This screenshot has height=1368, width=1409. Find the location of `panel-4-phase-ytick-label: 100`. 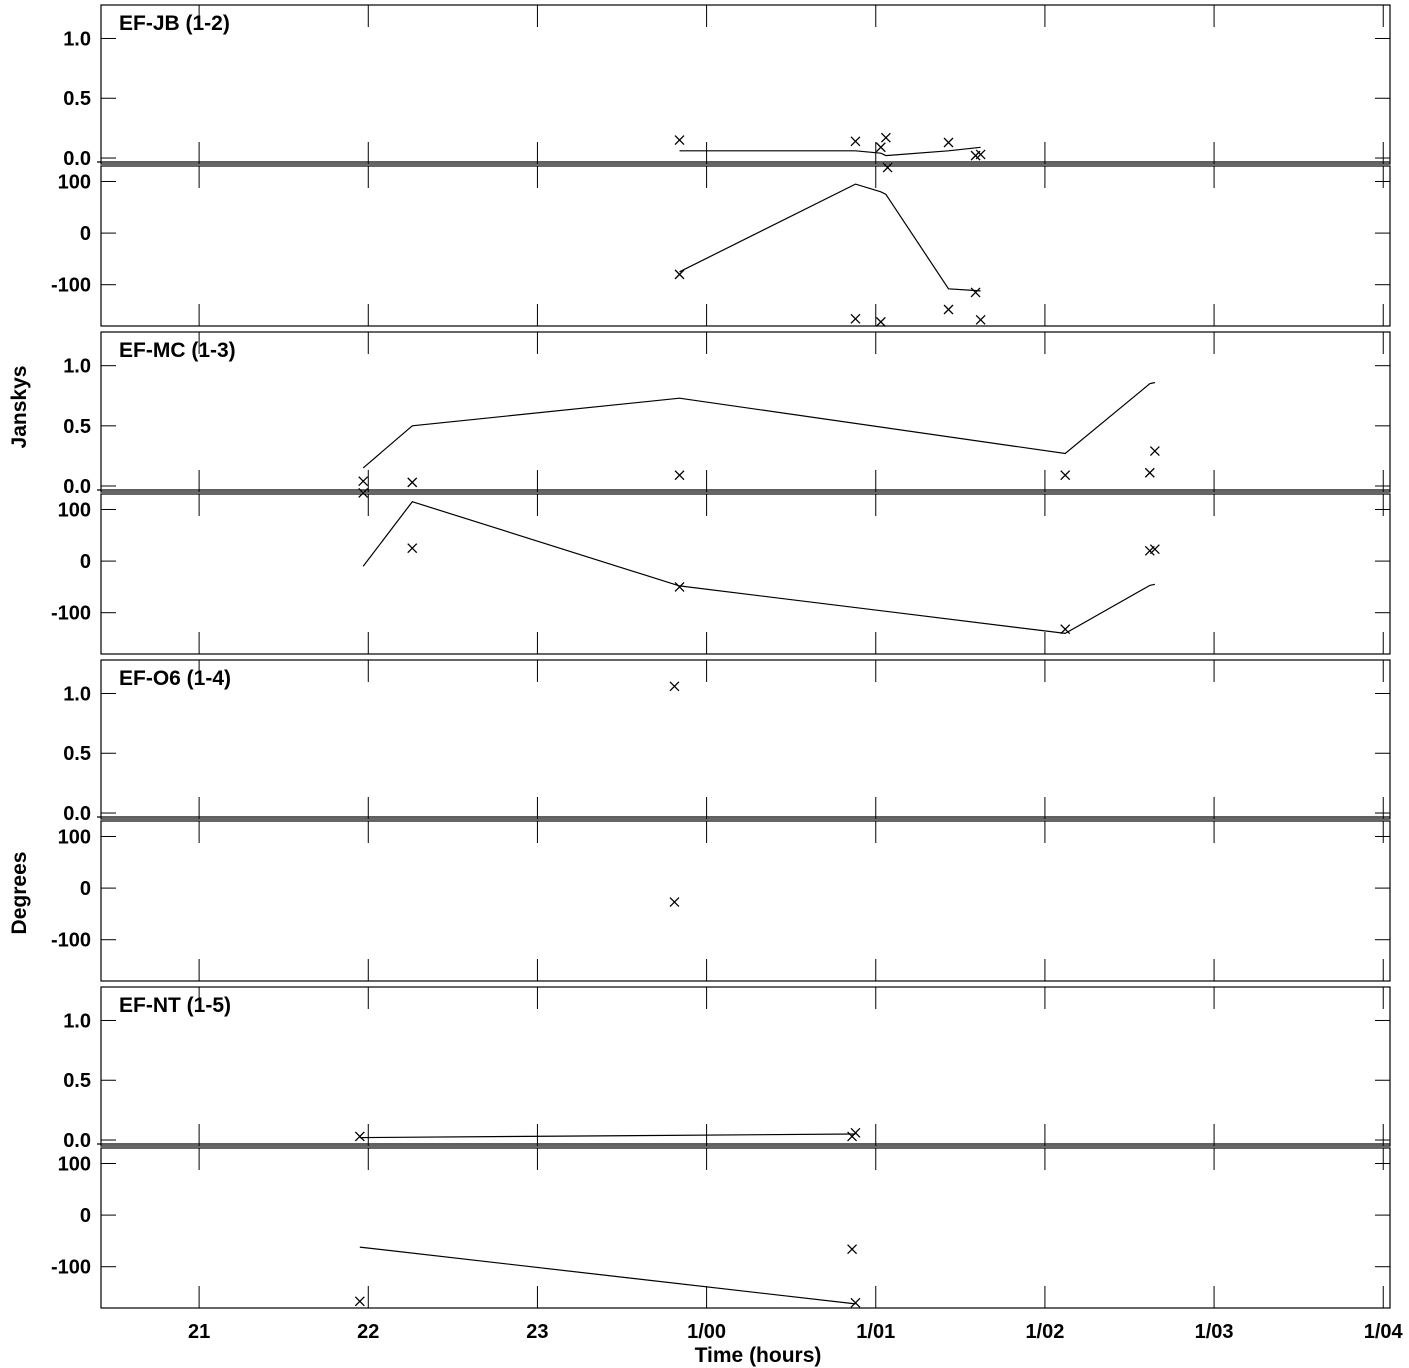

panel-4-phase-ytick-label: 100 is located at coordinates (74, 1164).